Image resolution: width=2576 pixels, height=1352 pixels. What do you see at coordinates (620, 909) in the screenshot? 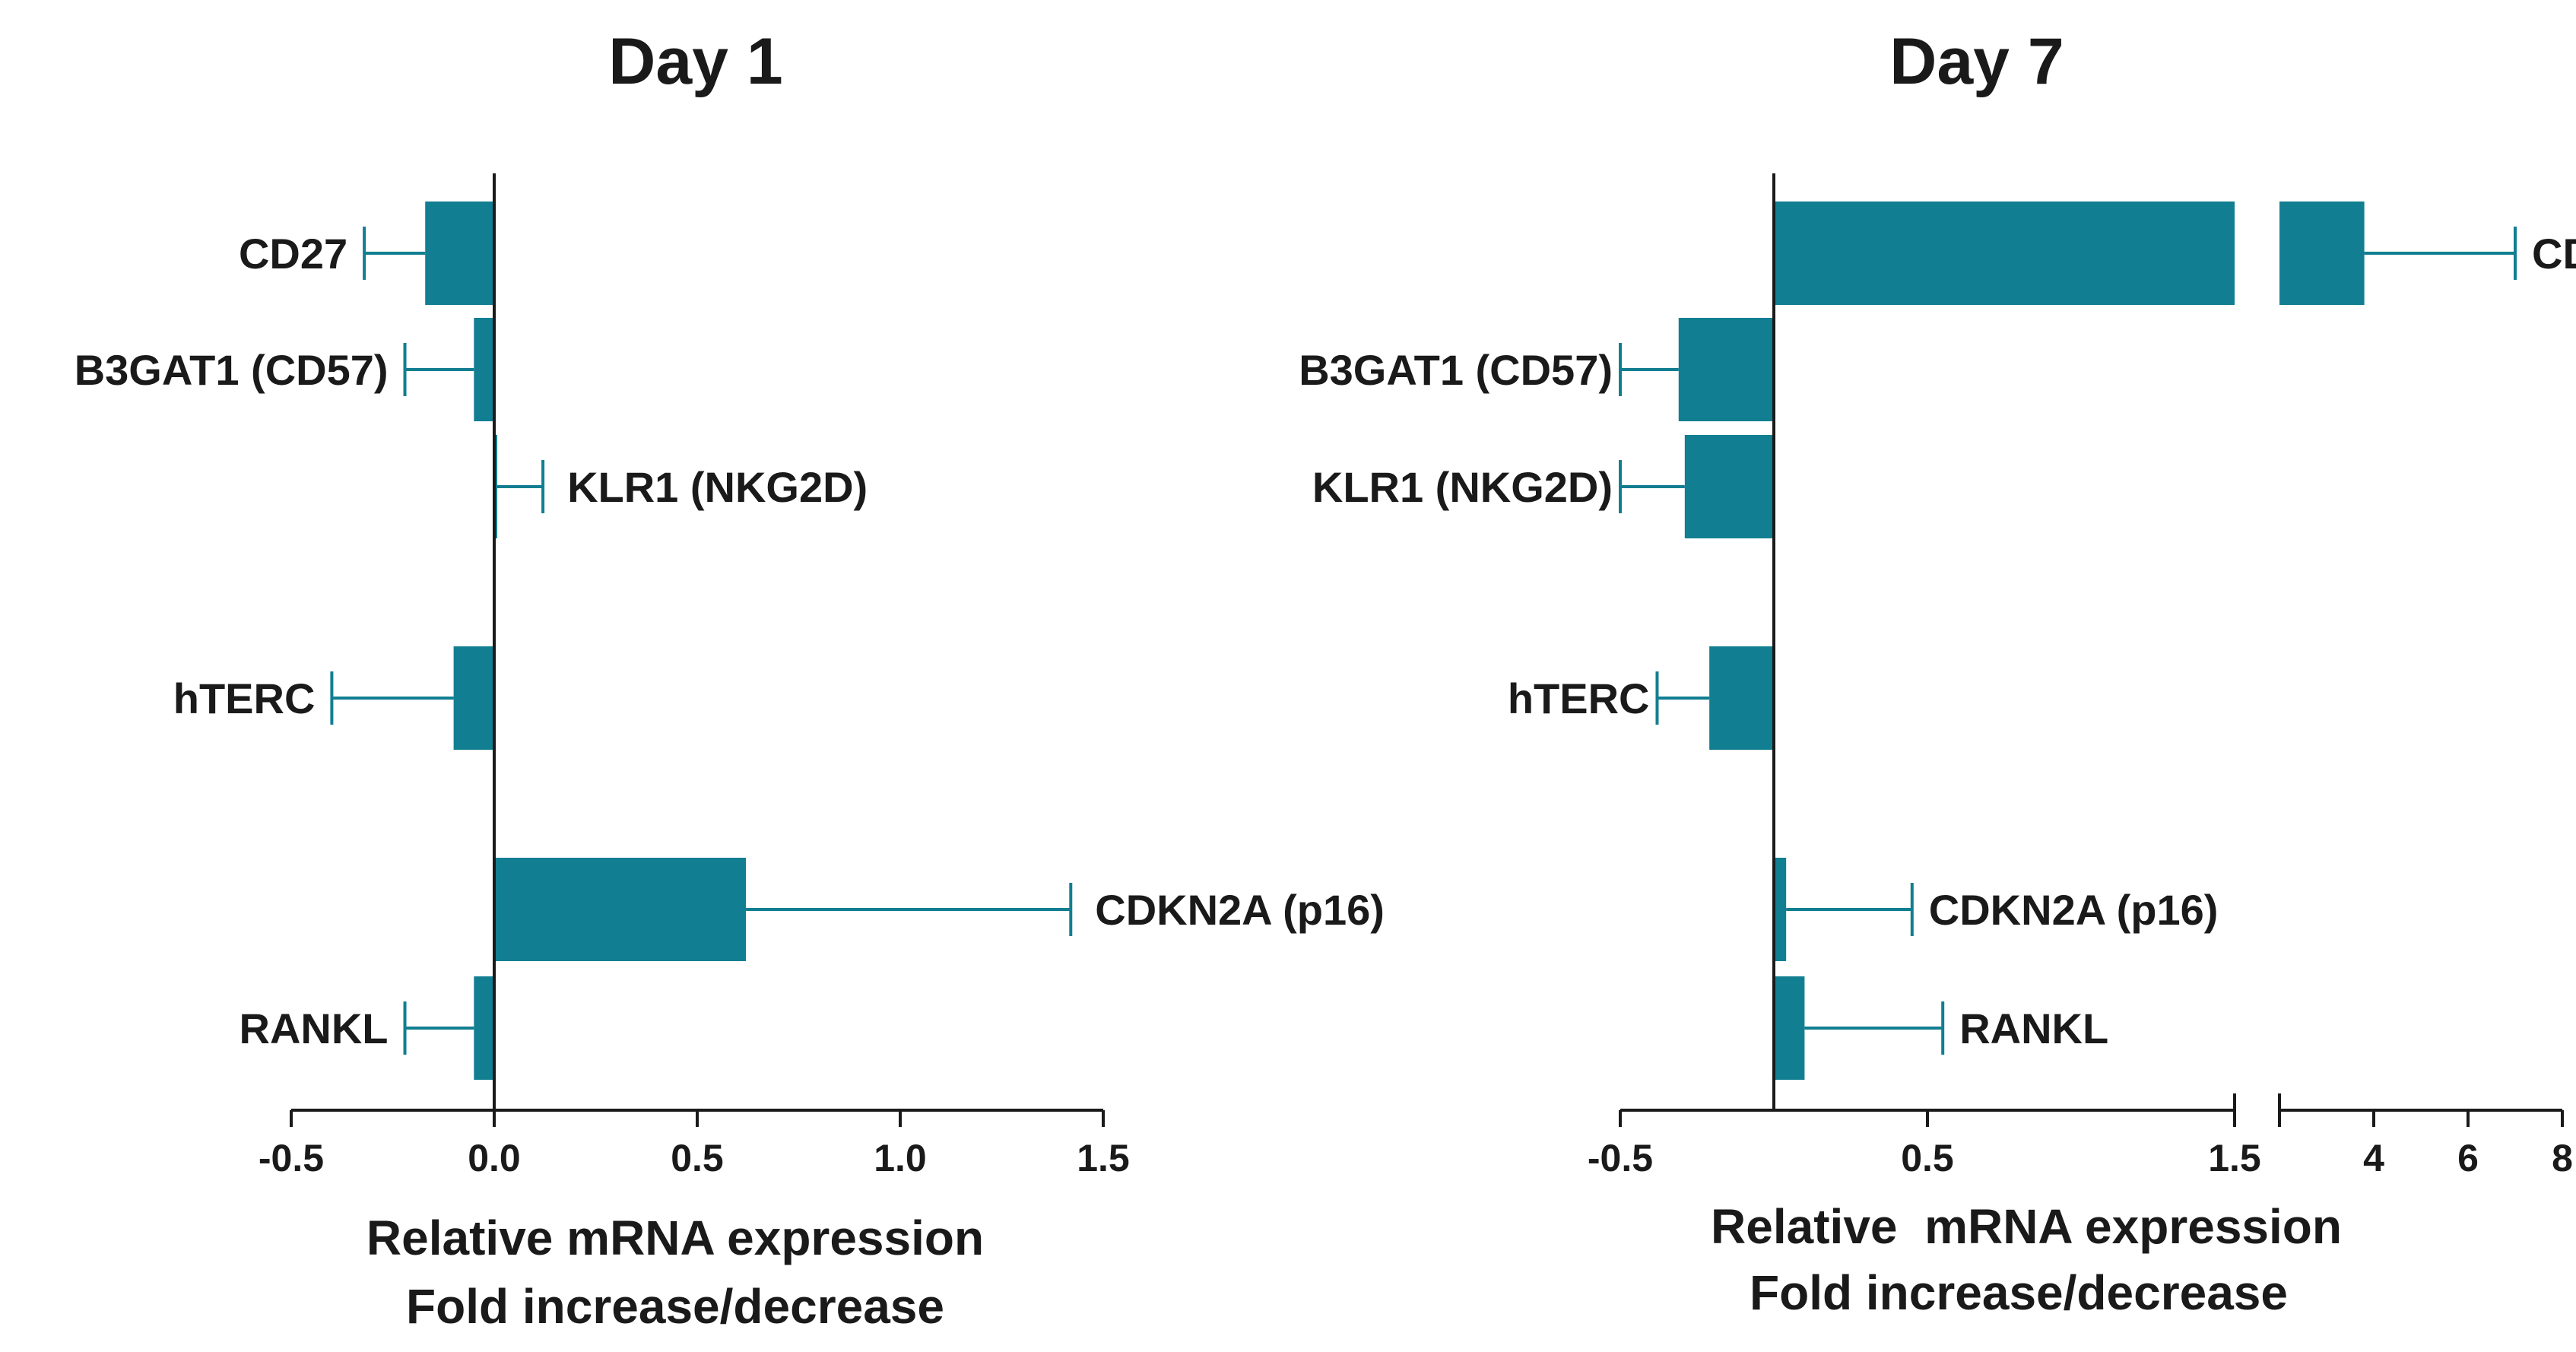
I see `day1-bar-cdkn2a` at bounding box center [620, 909].